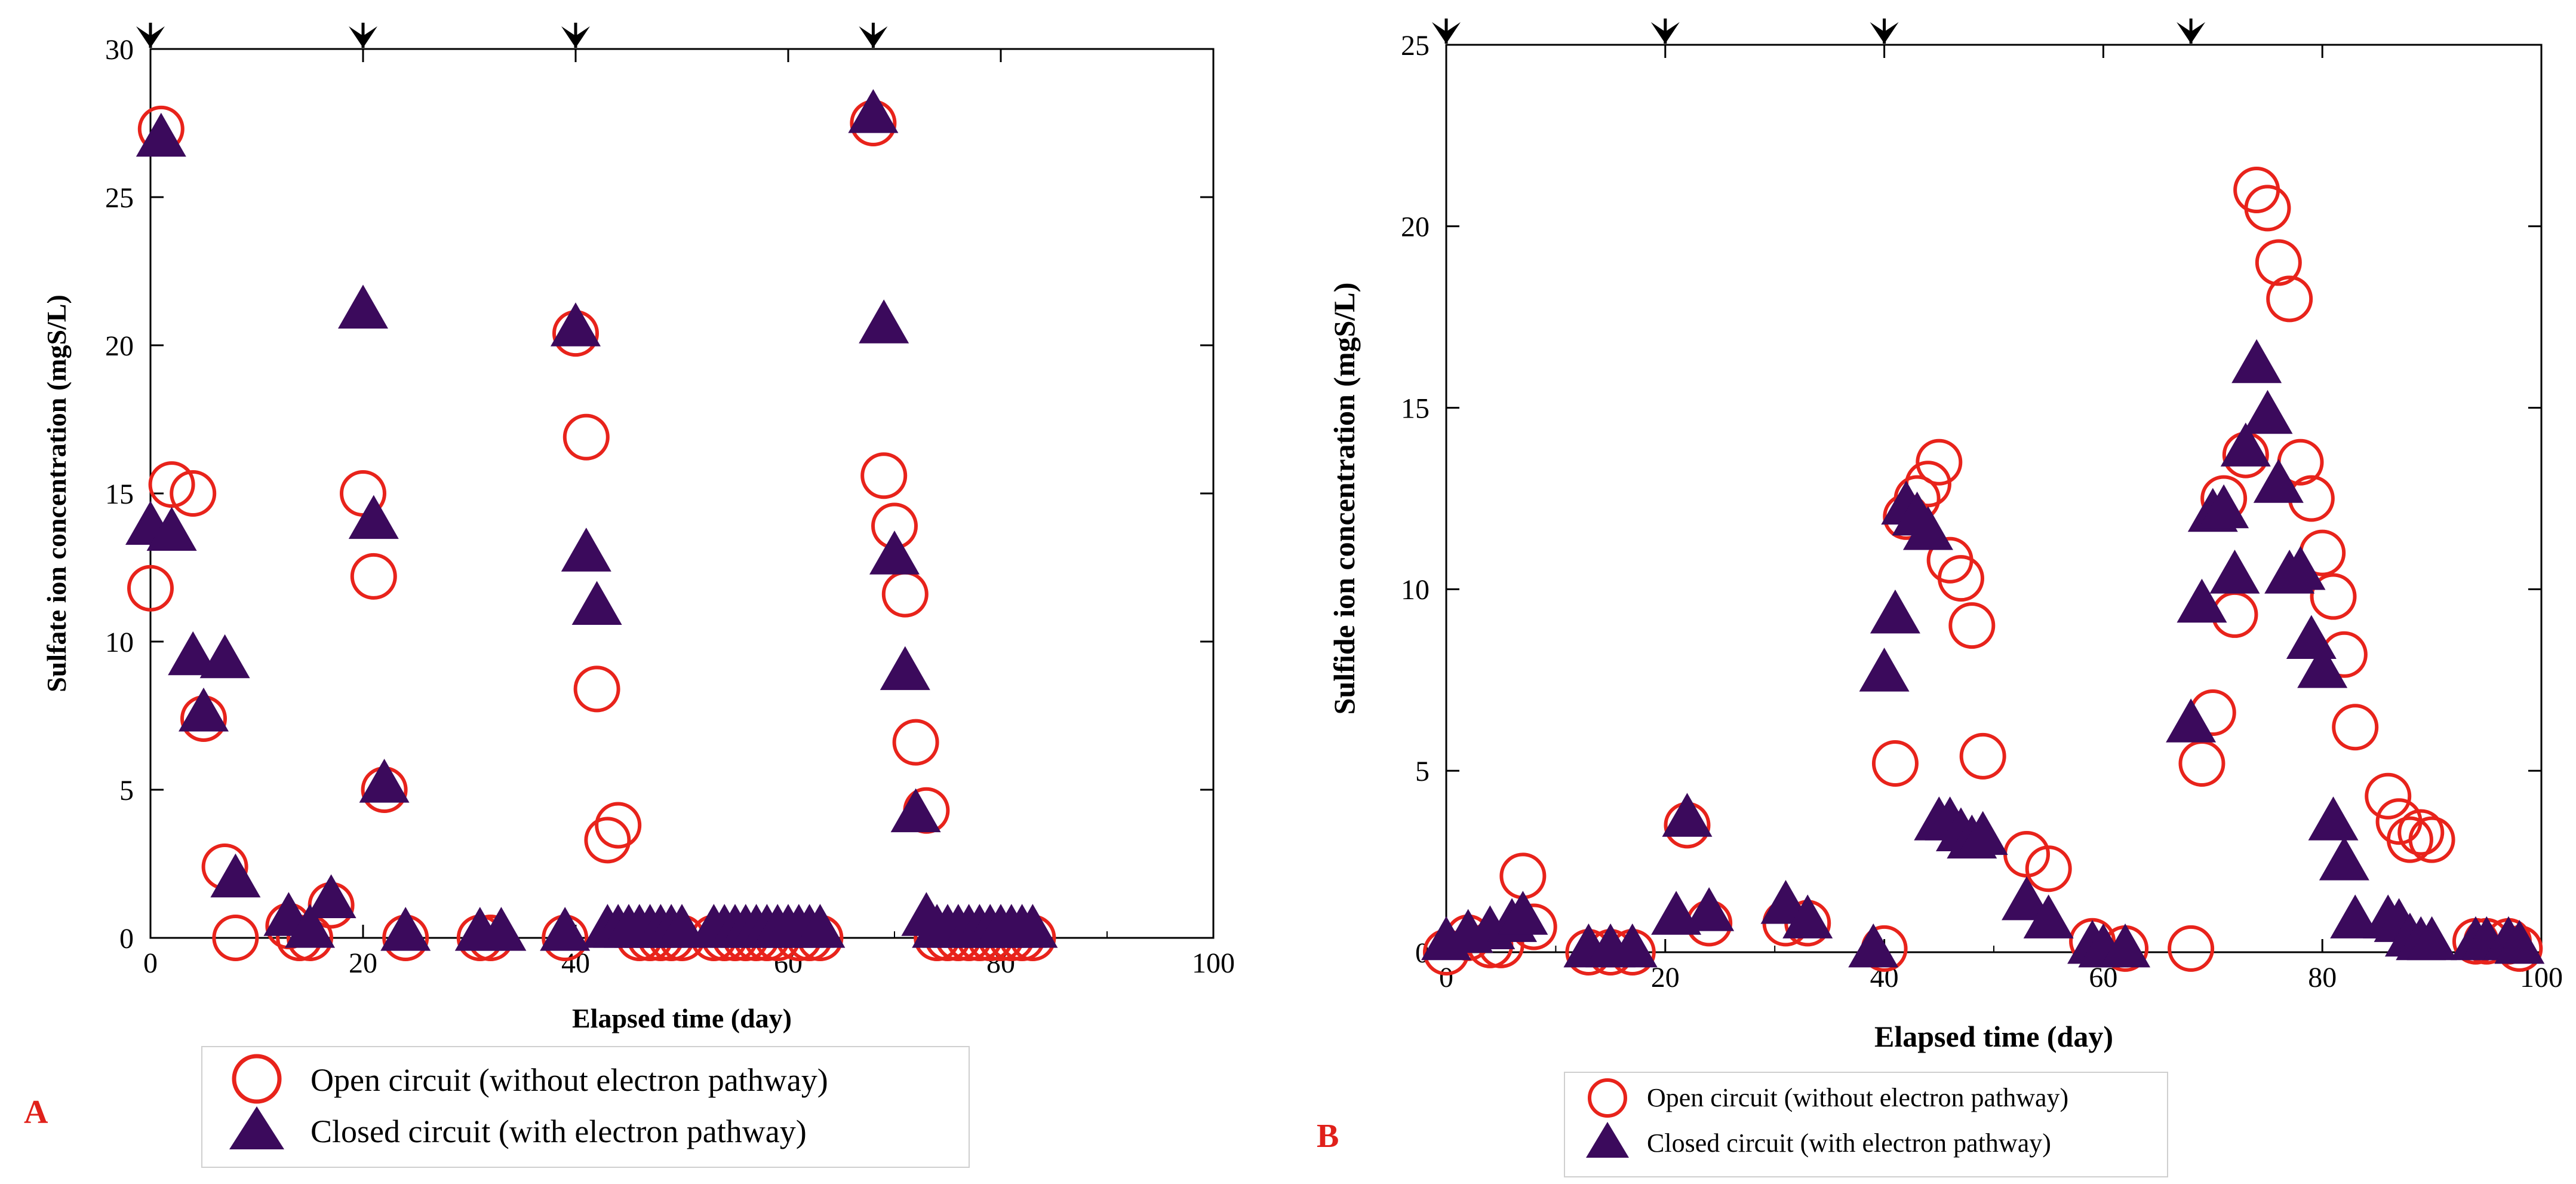 Image resolution: width=2576 pixels, height=1184 pixels. Describe the element at coordinates (569, 1080) in the screenshot. I see `legend-a-open-label: Open circuit (without electron pathway)` at that location.